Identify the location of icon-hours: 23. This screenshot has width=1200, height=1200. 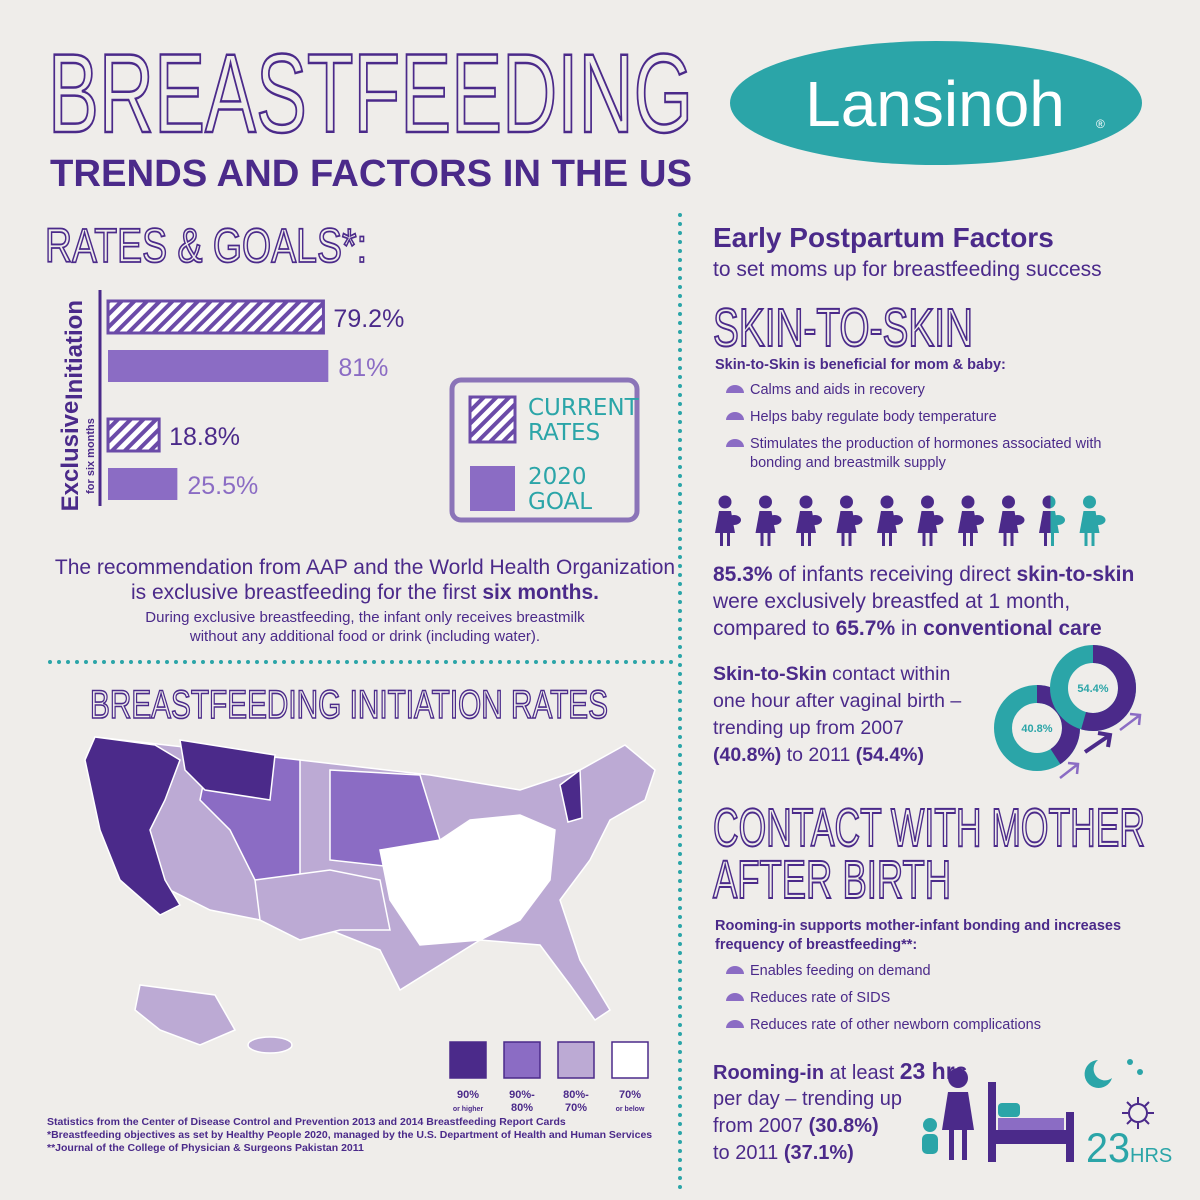
(1108, 1147).